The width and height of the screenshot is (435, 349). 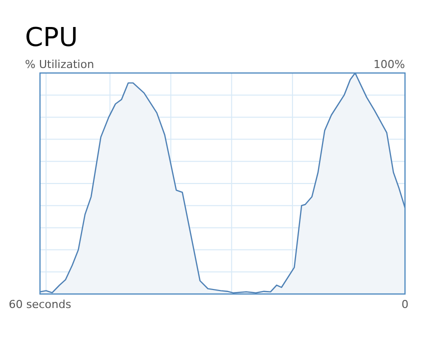 What do you see at coordinates (59, 64) in the screenshot?
I see `y-axis-title: % Utilization` at bounding box center [59, 64].